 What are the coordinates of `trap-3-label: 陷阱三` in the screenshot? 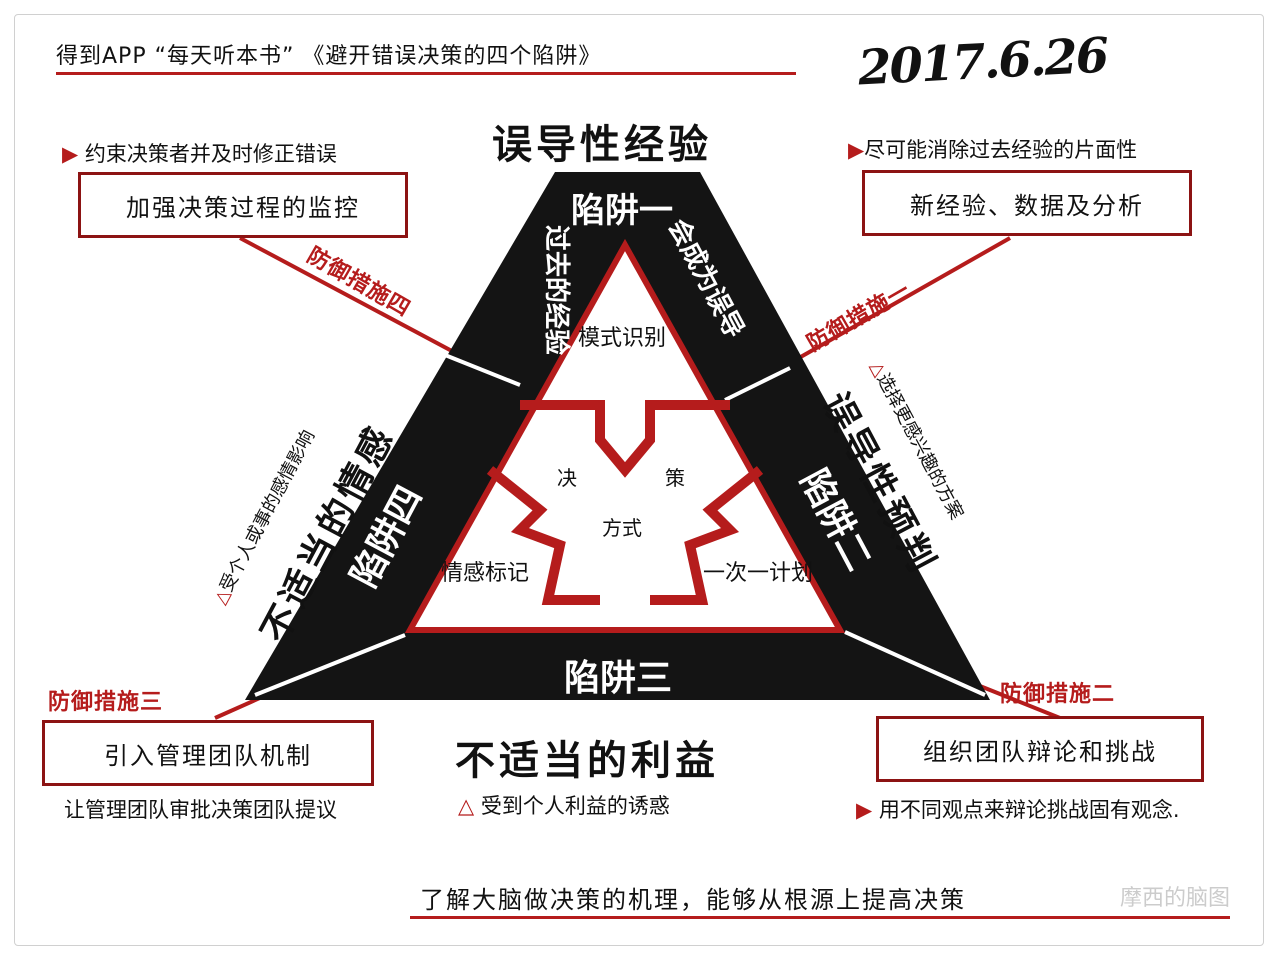 It's located at (618, 678).